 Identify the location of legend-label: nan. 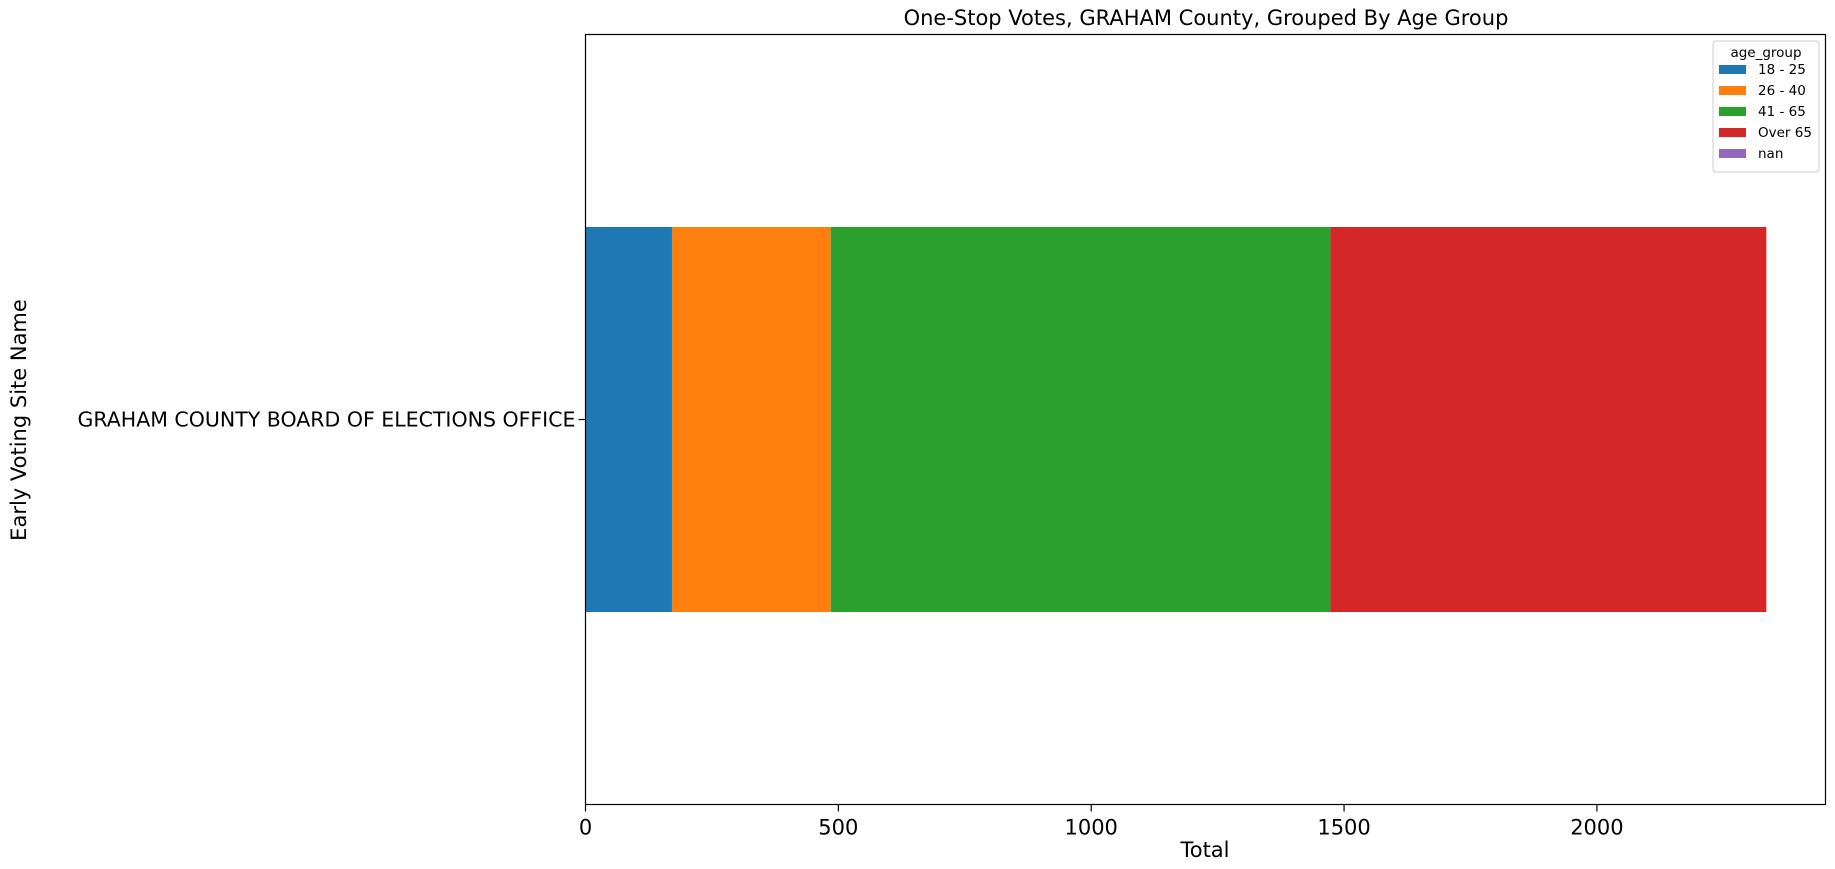
(1770, 154).